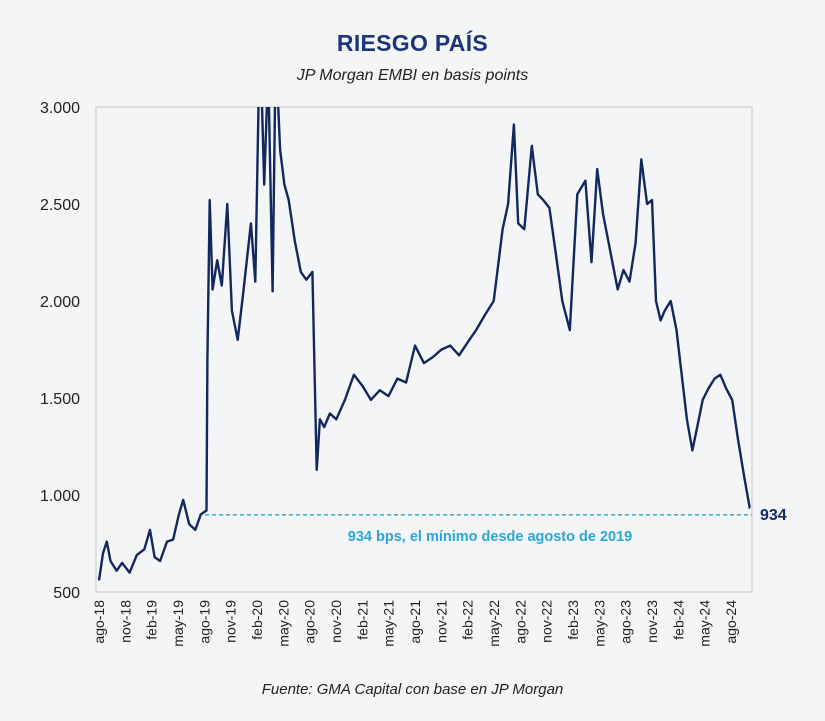  I want to click on x-tick-label: ago-24, so click(731, 622).